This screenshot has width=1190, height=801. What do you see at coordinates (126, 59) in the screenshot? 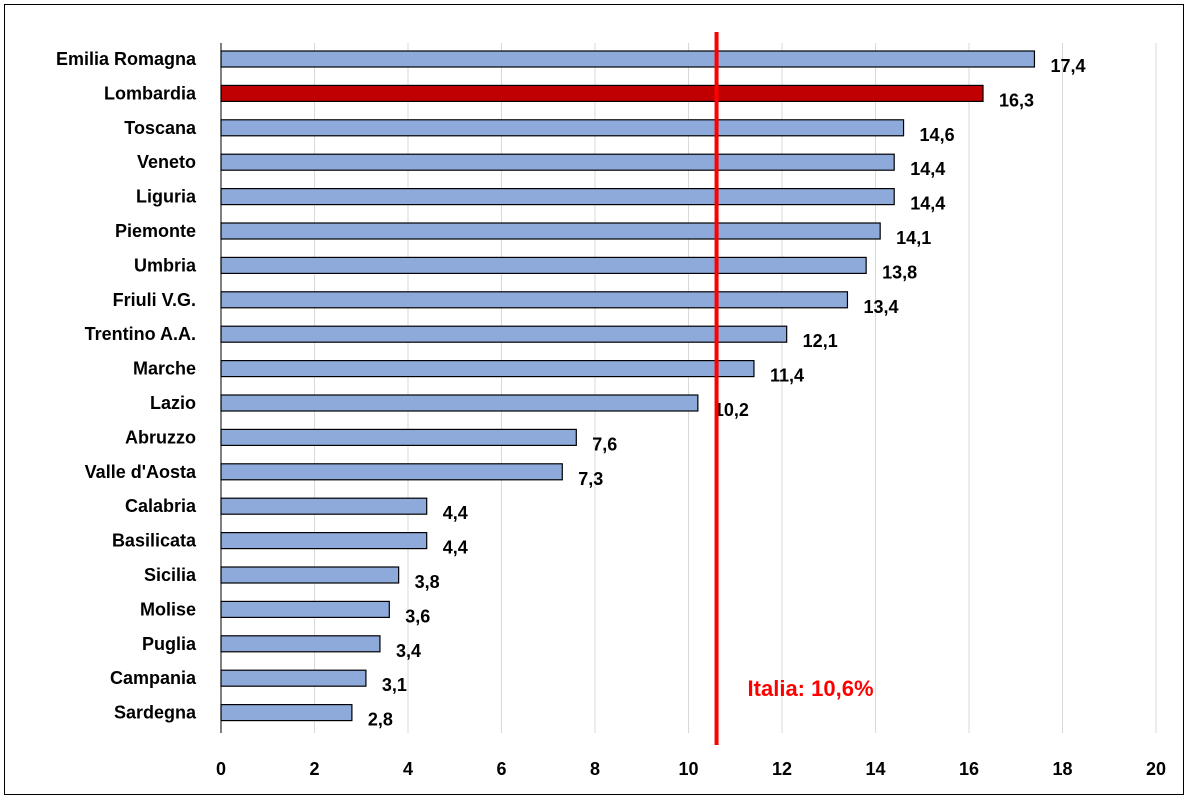
I see `category-label: Emilia Romagna` at bounding box center [126, 59].